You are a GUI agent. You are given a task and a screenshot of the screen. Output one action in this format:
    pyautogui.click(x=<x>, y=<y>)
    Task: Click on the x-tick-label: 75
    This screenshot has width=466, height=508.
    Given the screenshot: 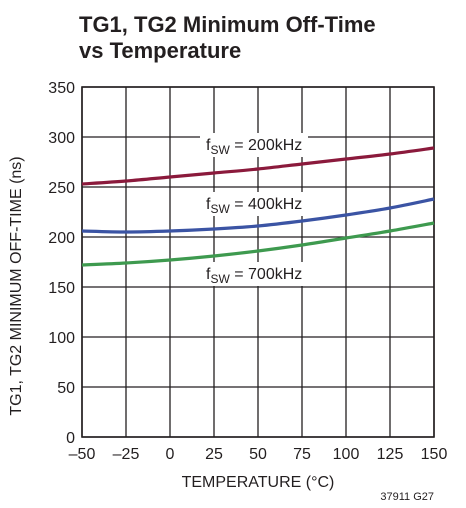 What is the action you would take?
    pyautogui.click(x=302, y=454)
    